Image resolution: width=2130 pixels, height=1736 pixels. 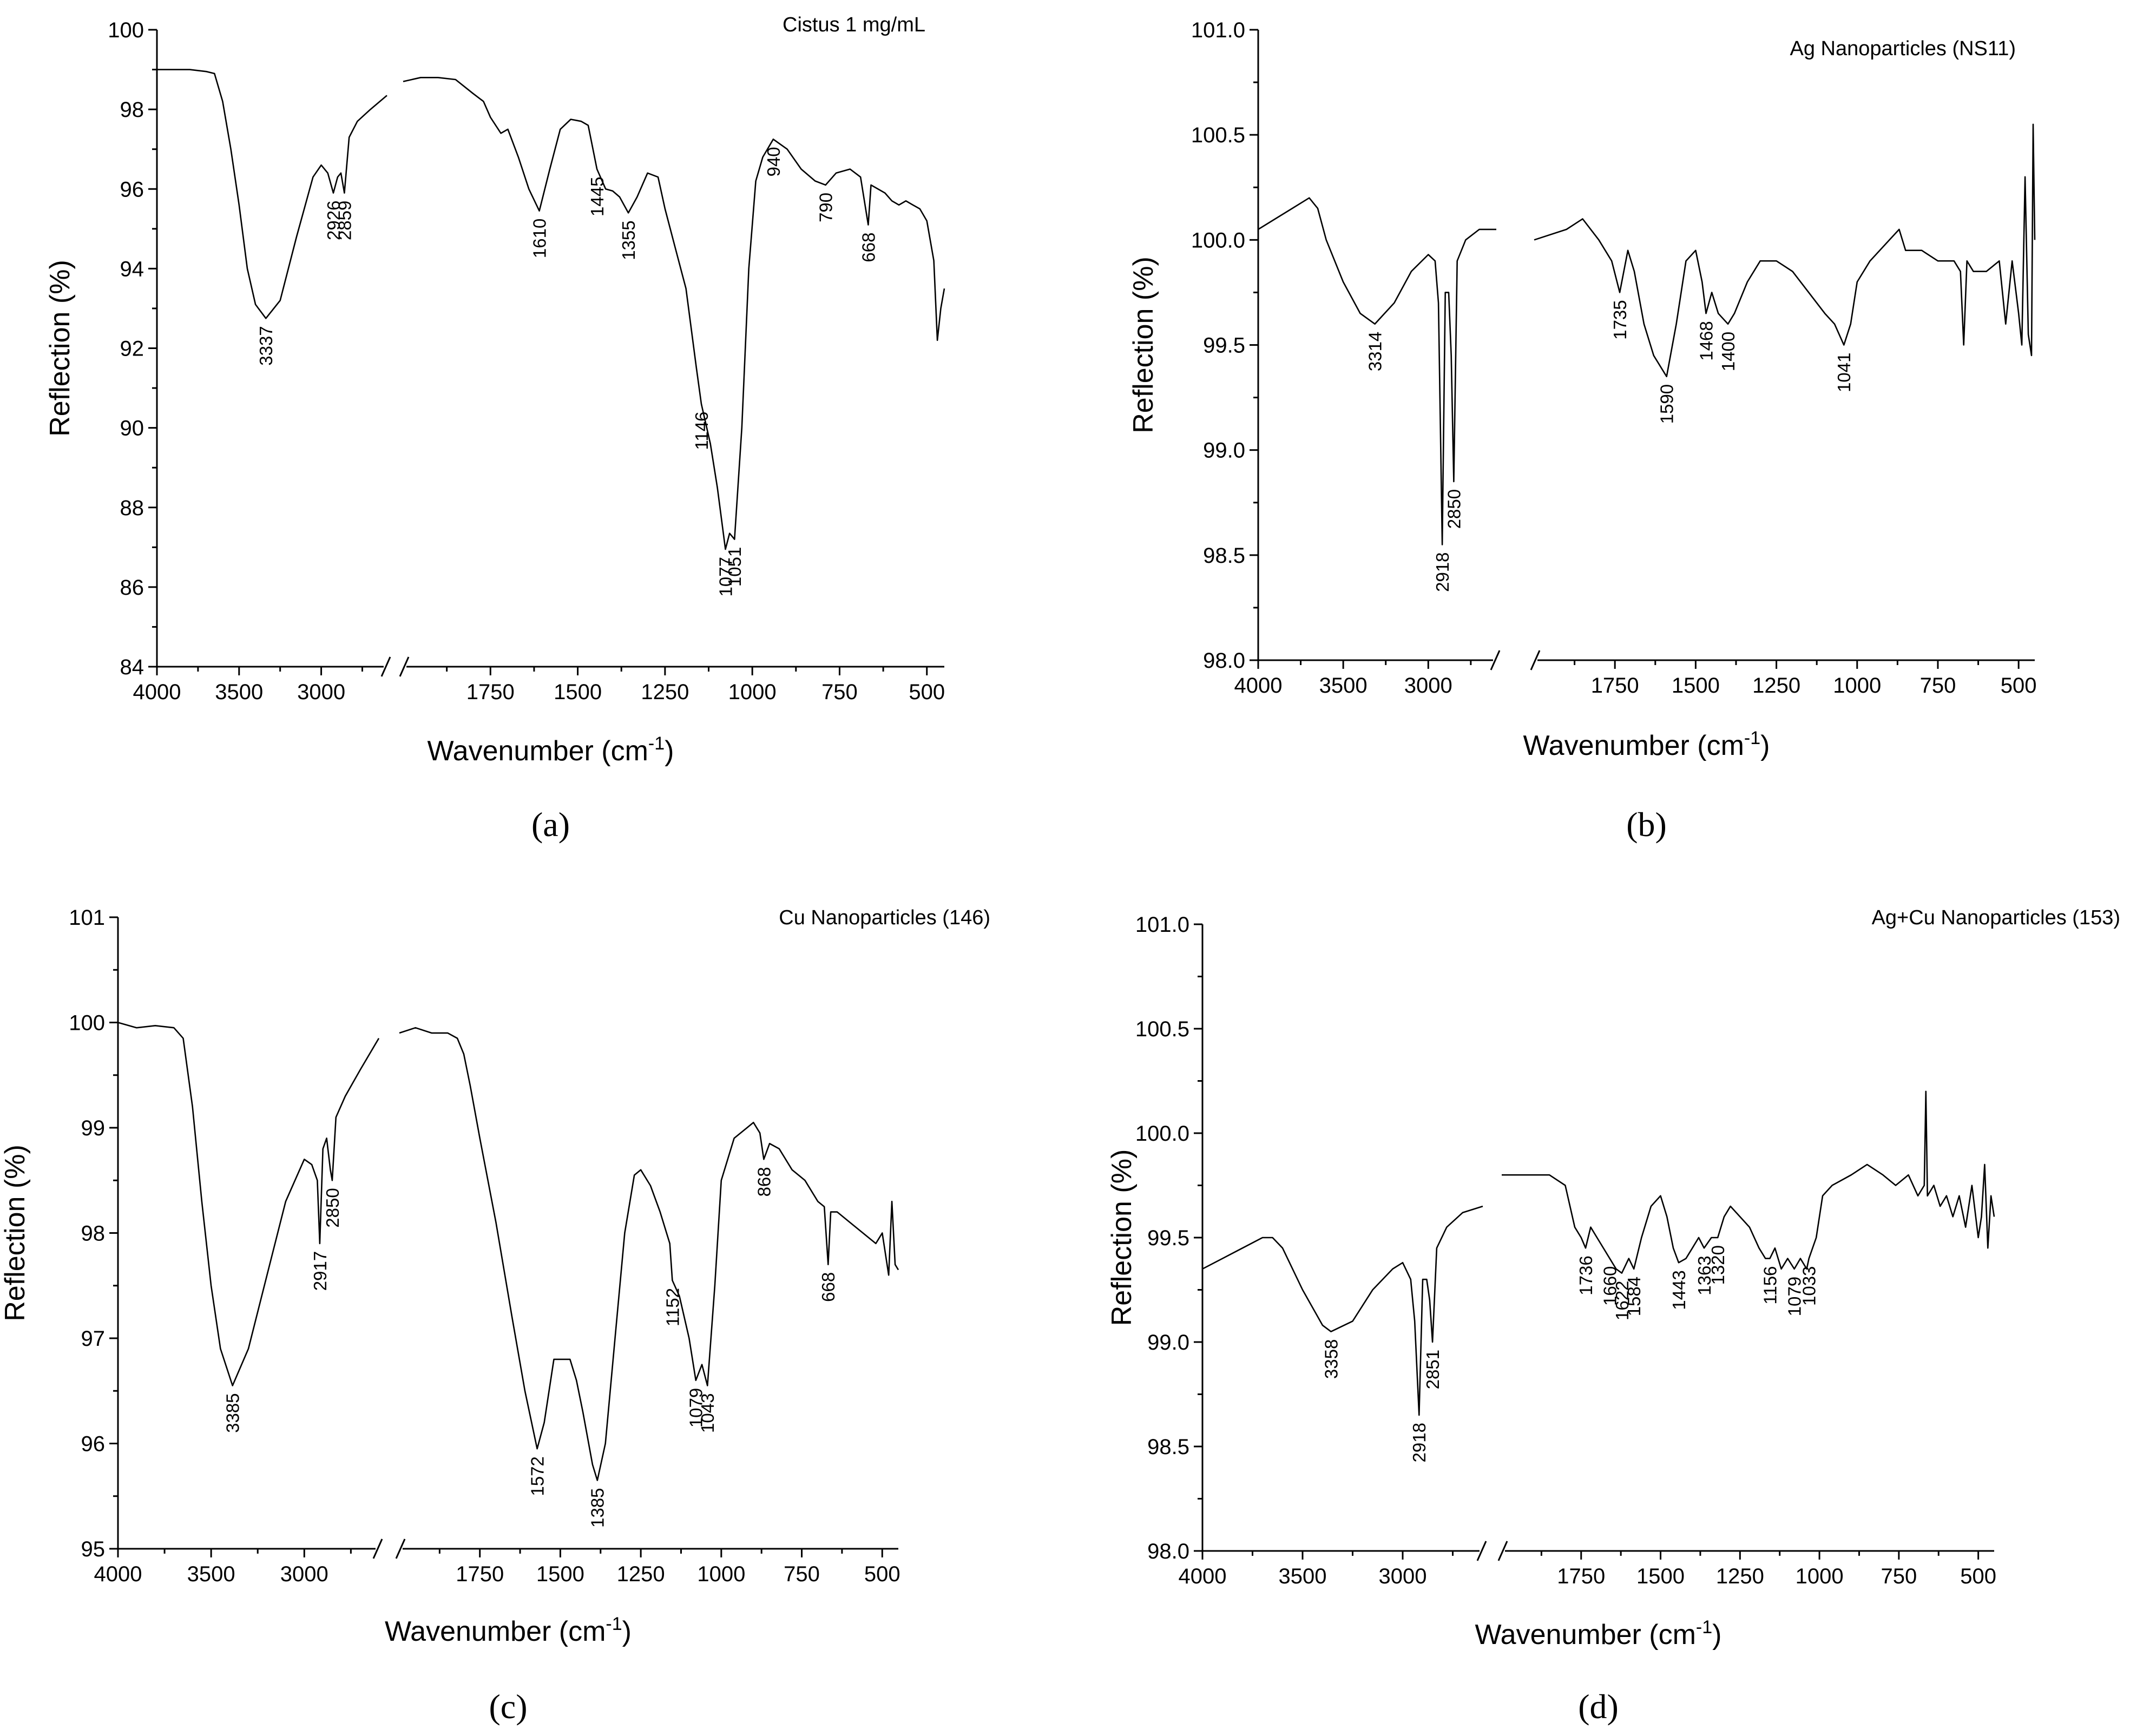 I want to click on peak-label: 1385, so click(x=598, y=1508).